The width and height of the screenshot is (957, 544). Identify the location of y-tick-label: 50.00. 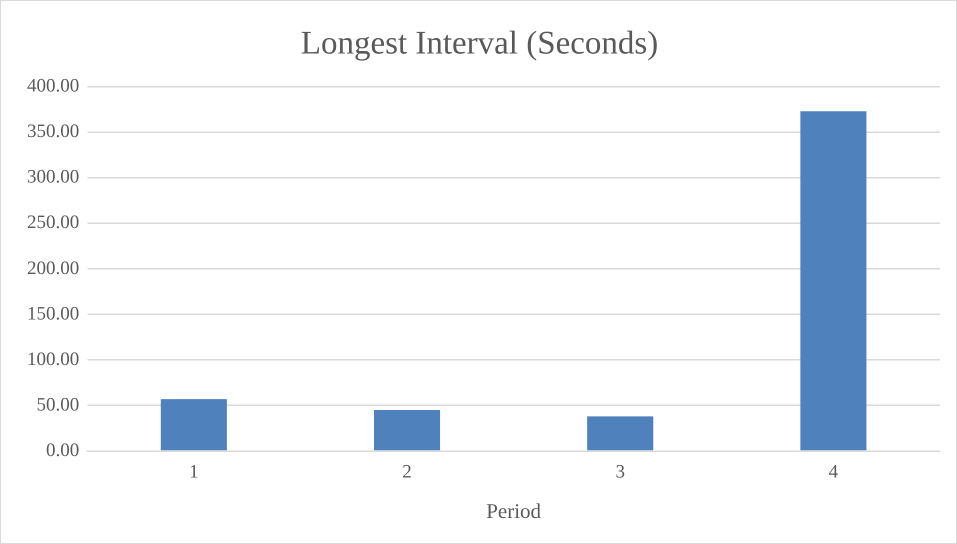
(58, 405).